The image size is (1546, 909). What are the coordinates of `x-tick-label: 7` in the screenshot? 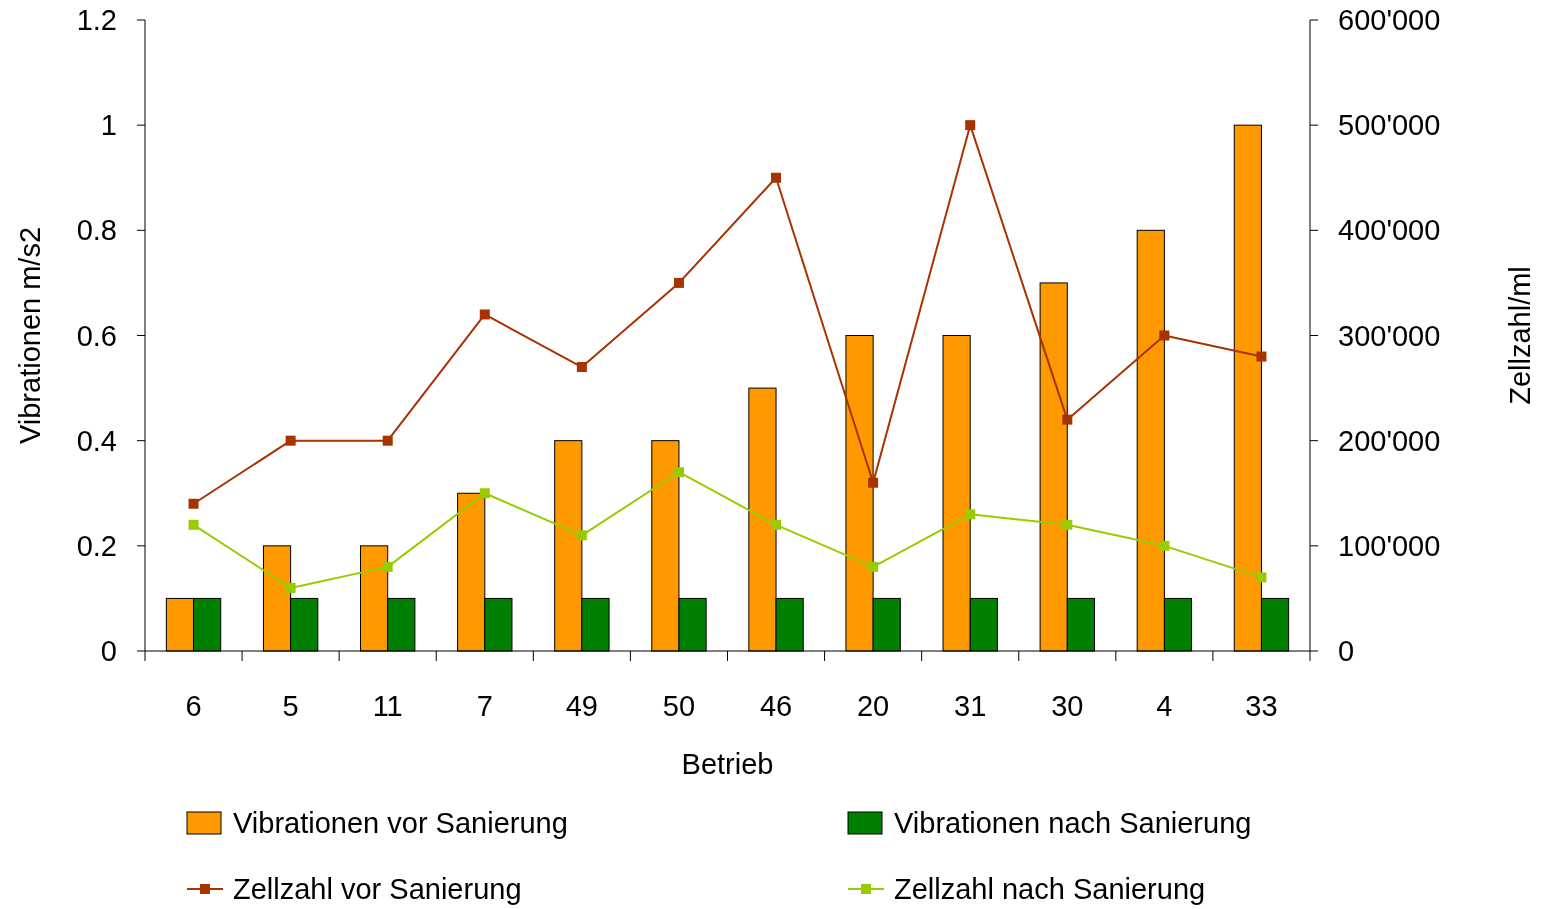 It's located at (484, 706).